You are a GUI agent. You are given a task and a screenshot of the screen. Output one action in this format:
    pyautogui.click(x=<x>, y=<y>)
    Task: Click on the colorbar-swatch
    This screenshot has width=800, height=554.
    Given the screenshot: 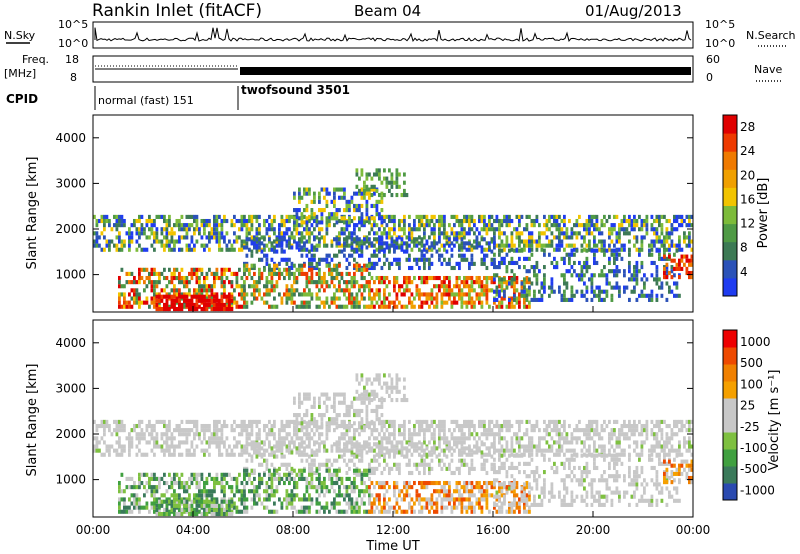 What is the action you would take?
    pyautogui.click(x=730, y=251)
    